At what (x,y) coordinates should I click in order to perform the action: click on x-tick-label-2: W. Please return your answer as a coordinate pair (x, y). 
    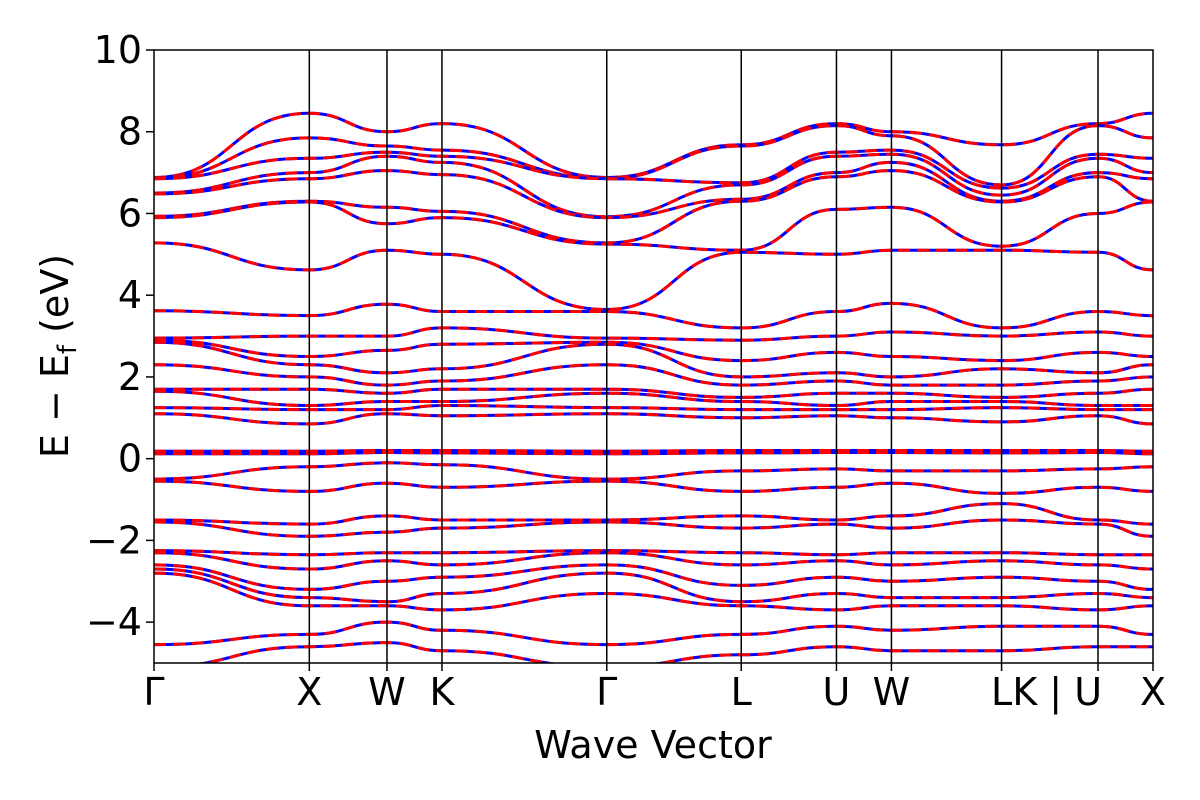
    Looking at the image, I should click on (387, 692).